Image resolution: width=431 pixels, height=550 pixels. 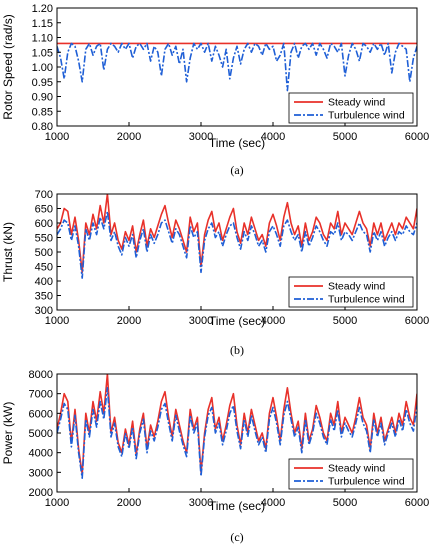 I want to click on panel-b-xlabel: Time (sec), so click(x=237, y=321).